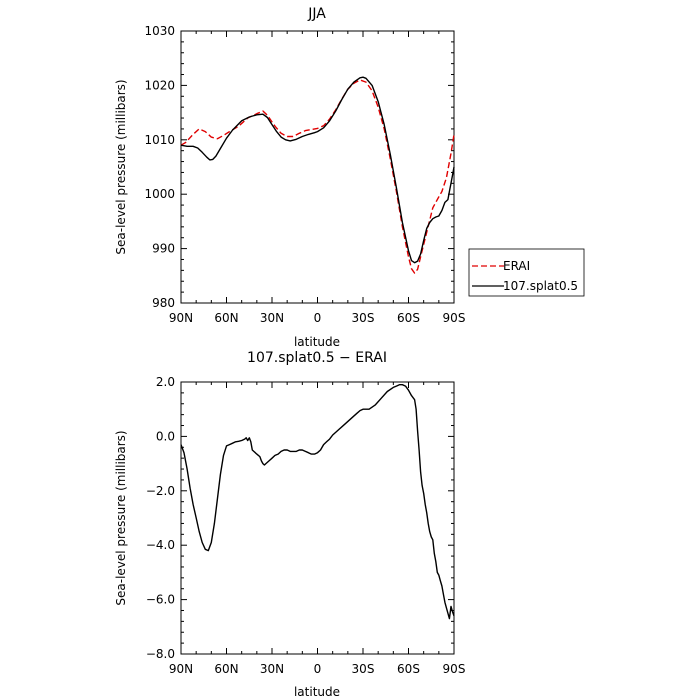 This screenshot has width=700, height=700. What do you see at coordinates (316, 14) in the screenshot?
I see `chart-title: JJA` at bounding box center [316, 14].